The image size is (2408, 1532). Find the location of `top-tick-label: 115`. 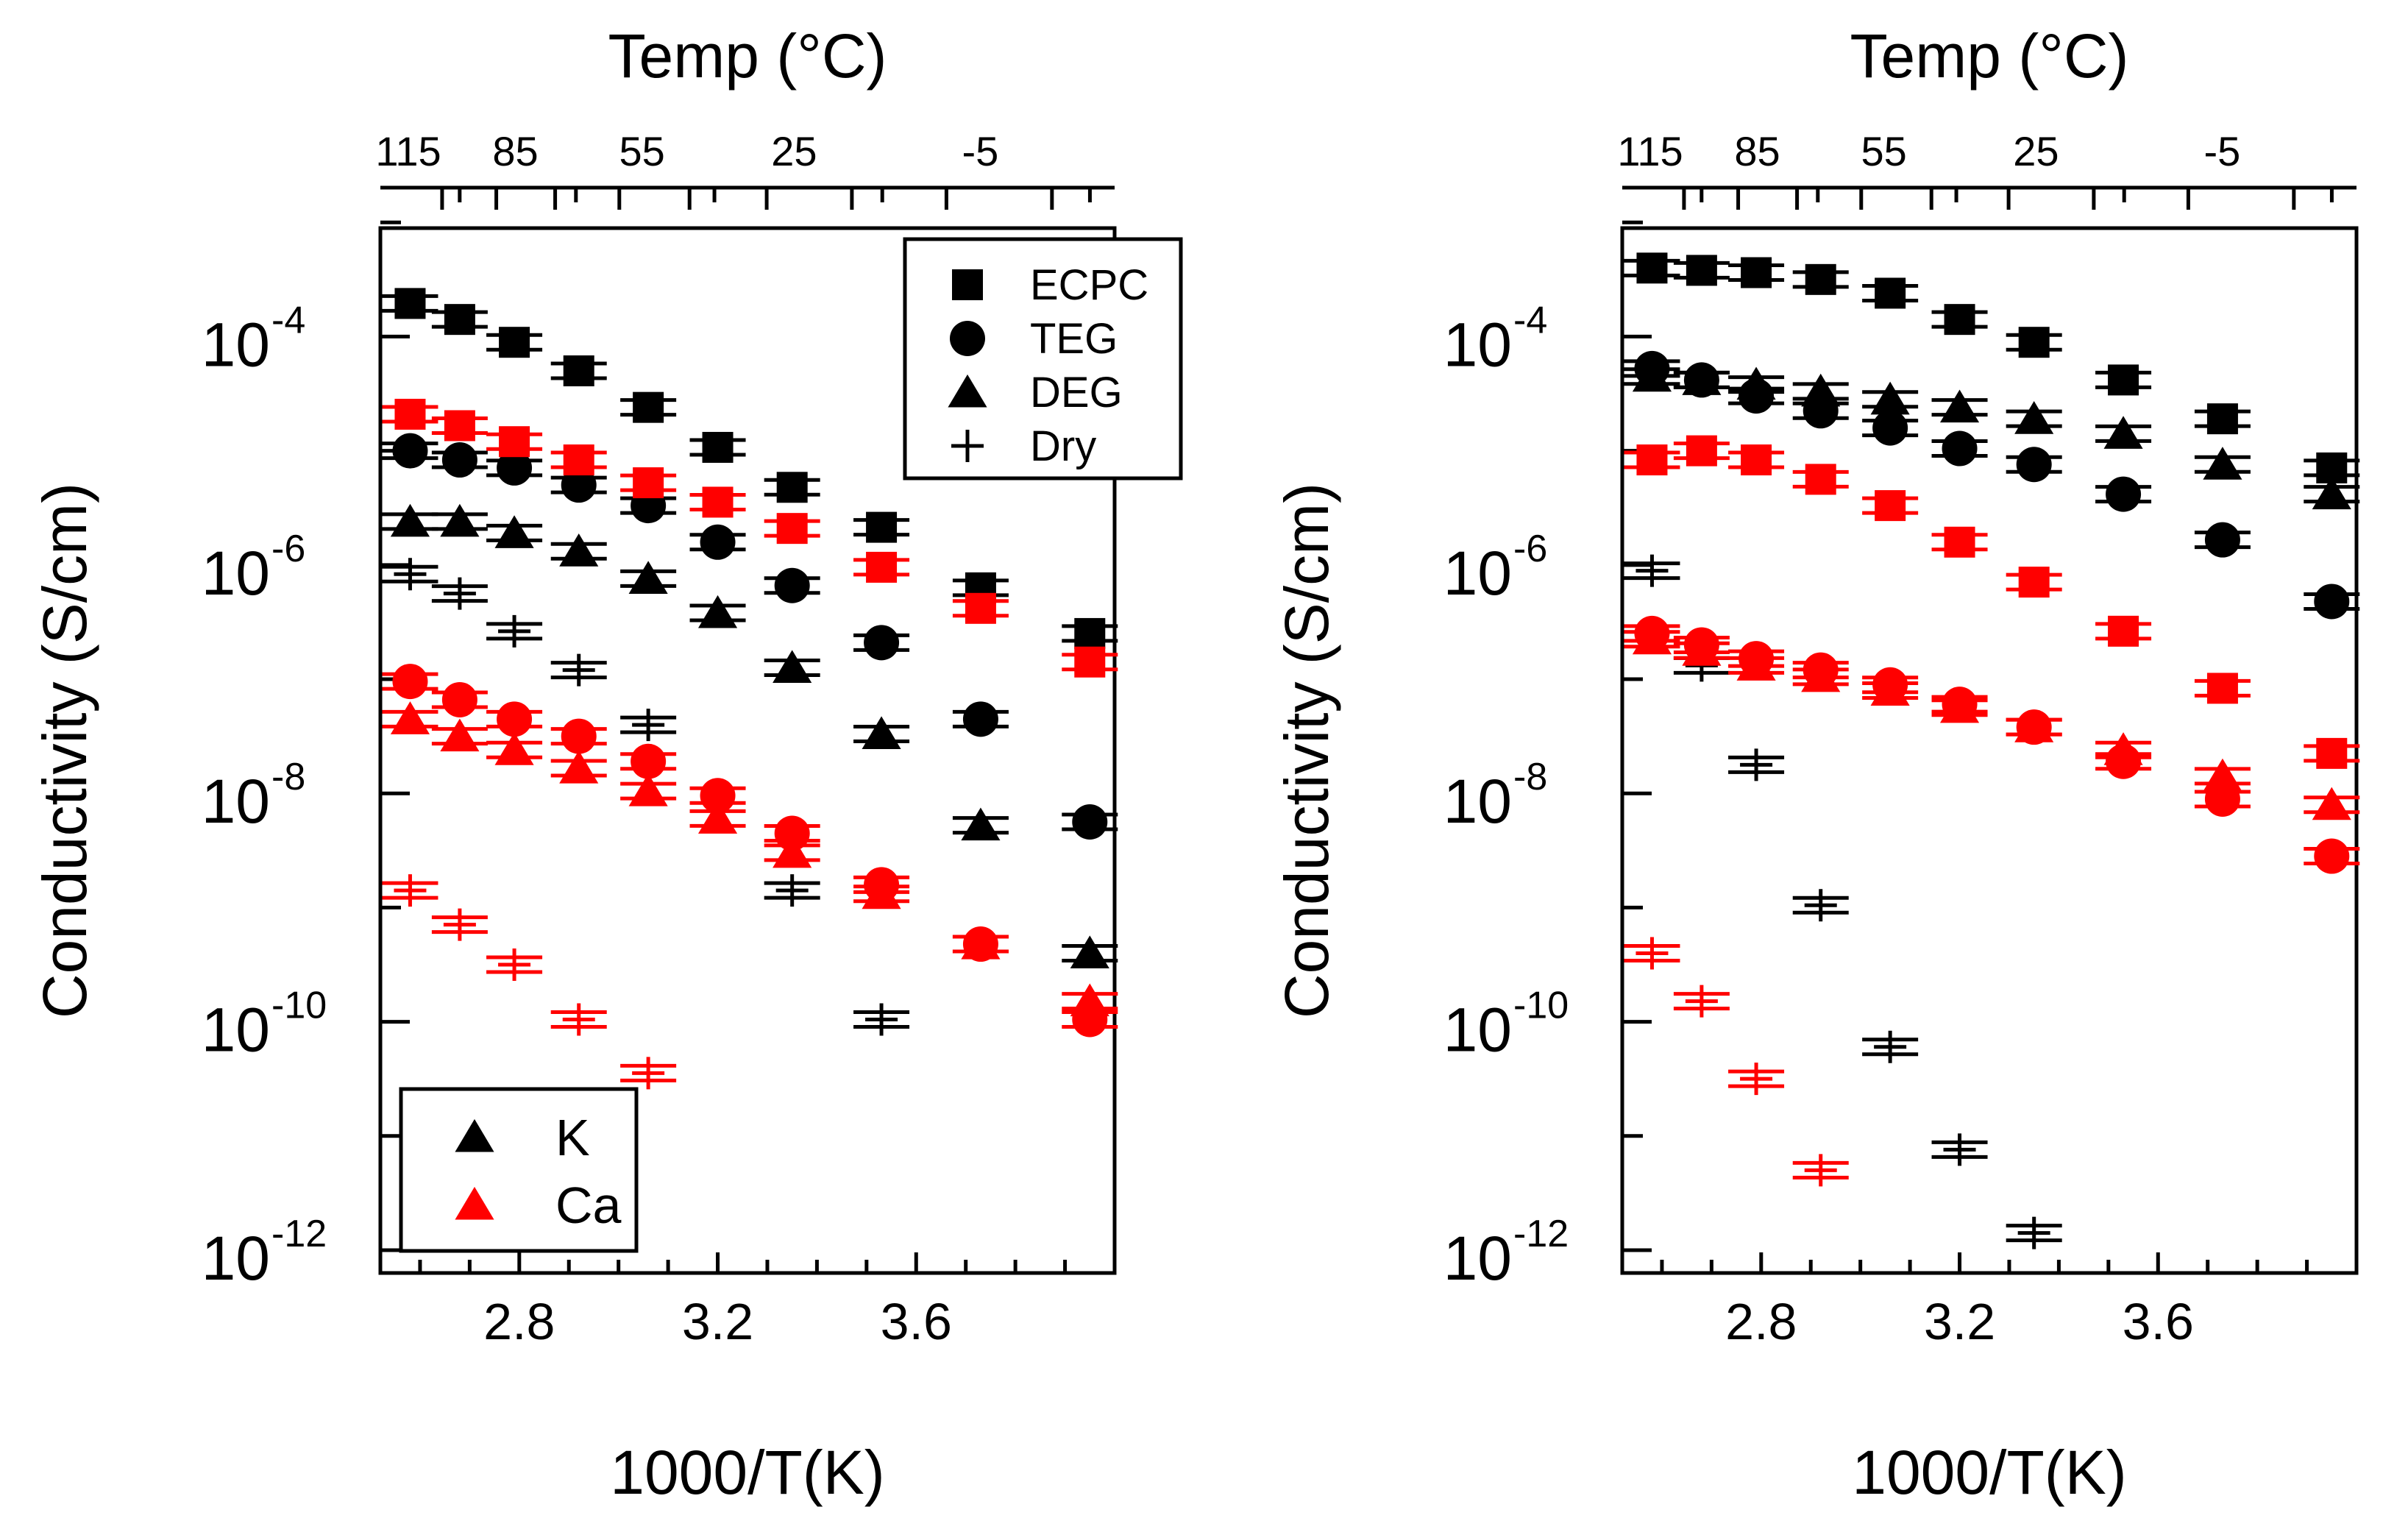

top-tick-label: 115 is located at coordinates (408, 151).